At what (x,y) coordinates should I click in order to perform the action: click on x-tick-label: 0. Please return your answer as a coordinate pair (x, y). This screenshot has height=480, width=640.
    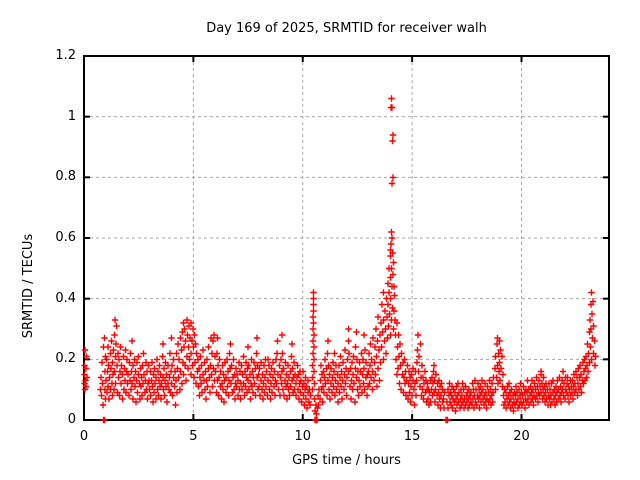
    Looking at the image, I should click on (84, 436).